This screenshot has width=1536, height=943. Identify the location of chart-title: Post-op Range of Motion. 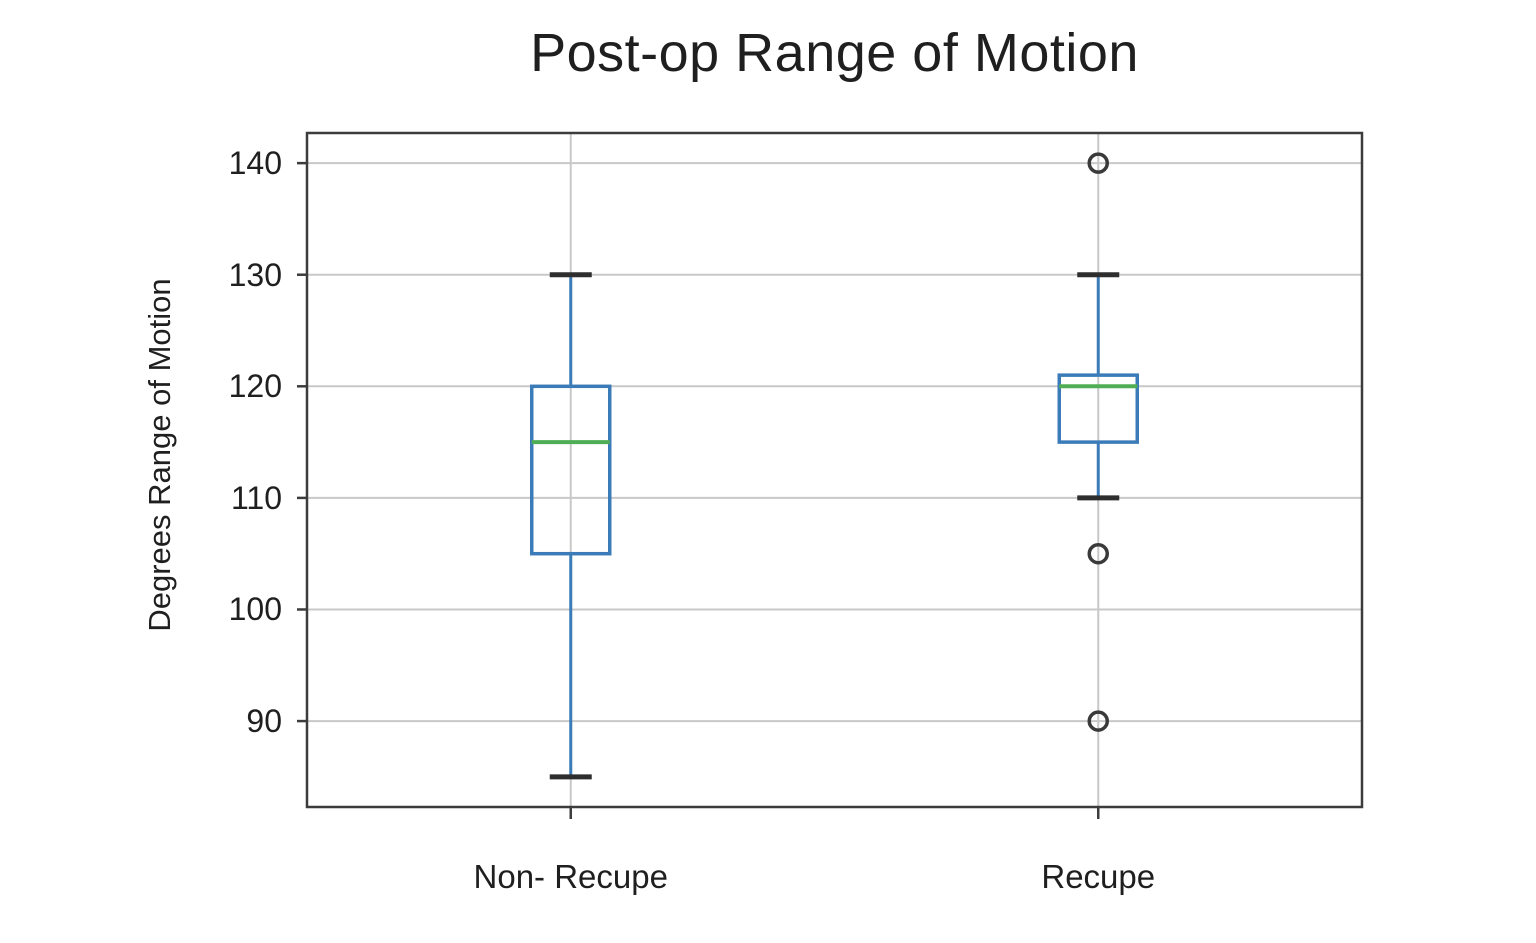
(834, 53).